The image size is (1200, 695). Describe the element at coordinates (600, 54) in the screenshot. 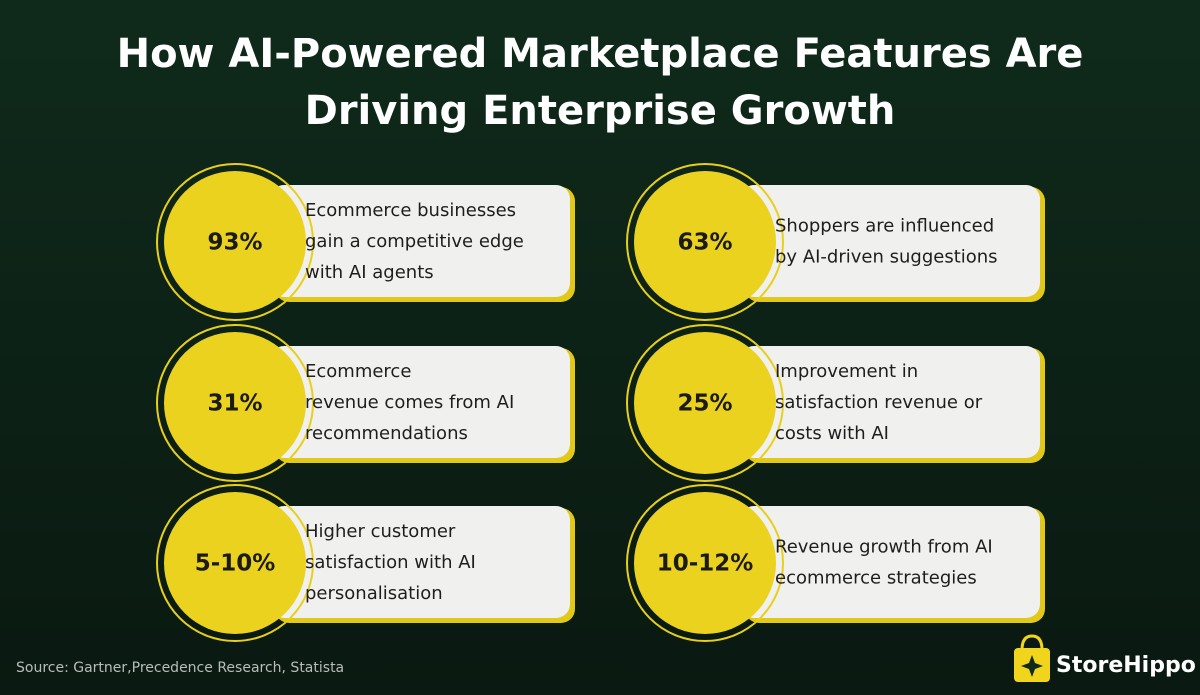

I see `title-line: How AI-Powered Marketplace Features Are` at that location.